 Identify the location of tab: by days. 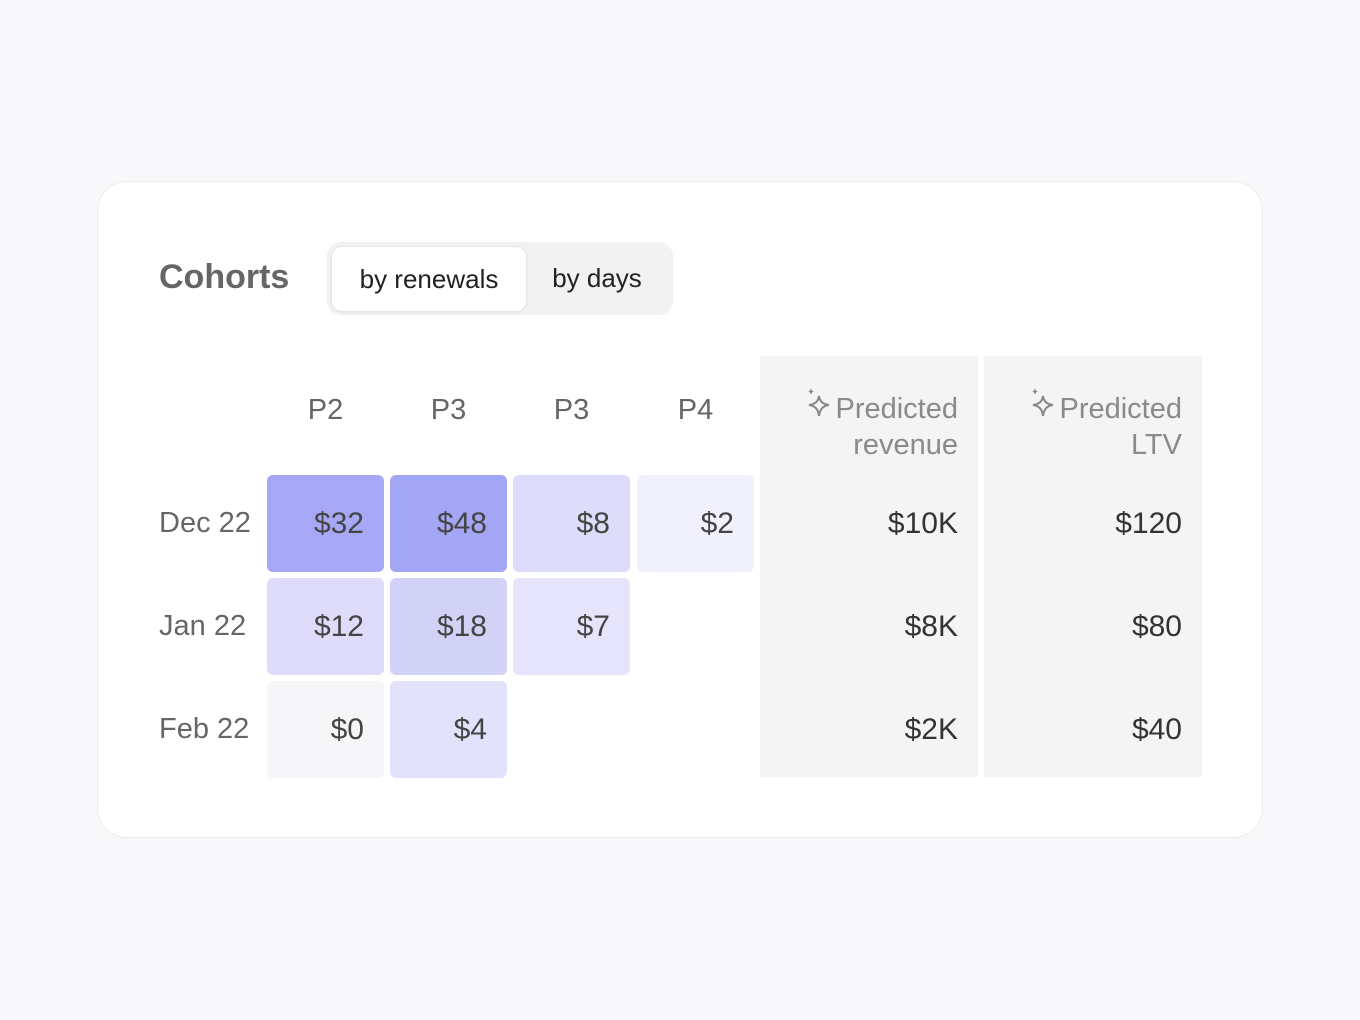
(597, 278).